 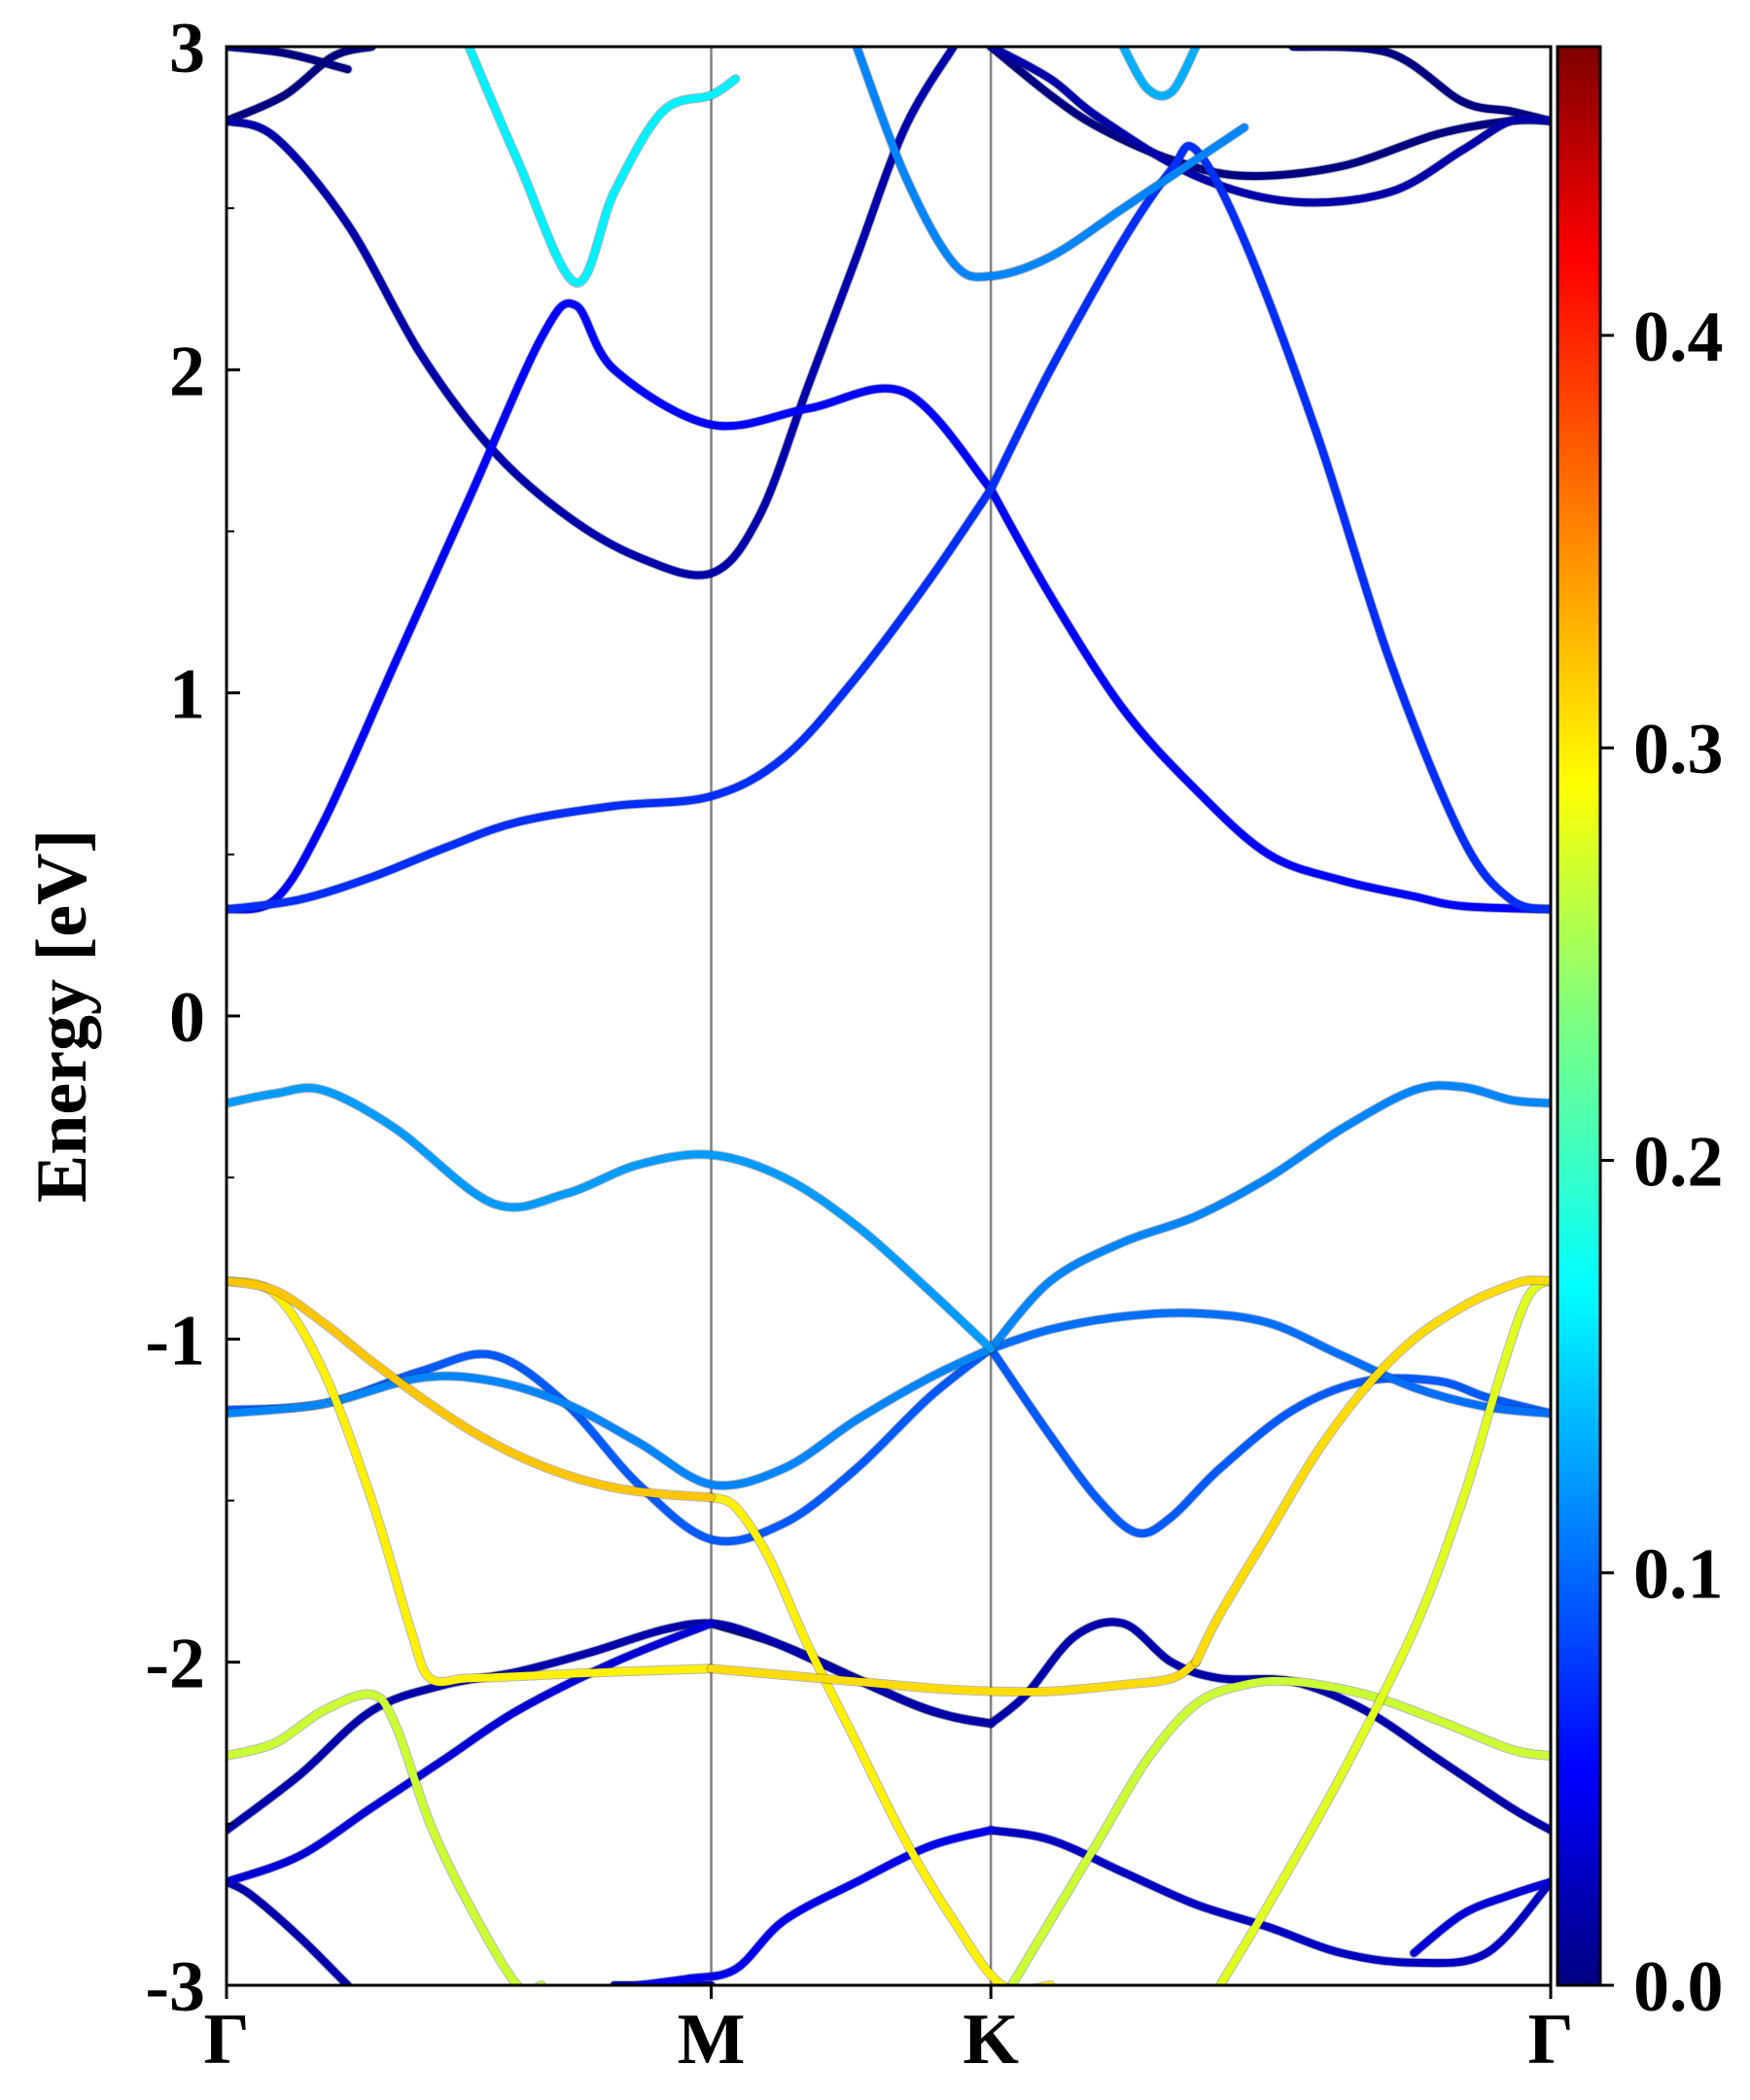 What do you see at coordinates (1678, 337) in the screenshot?
I see `colorbar-tick-label: 0.4` at bounding box center [1678, 337].